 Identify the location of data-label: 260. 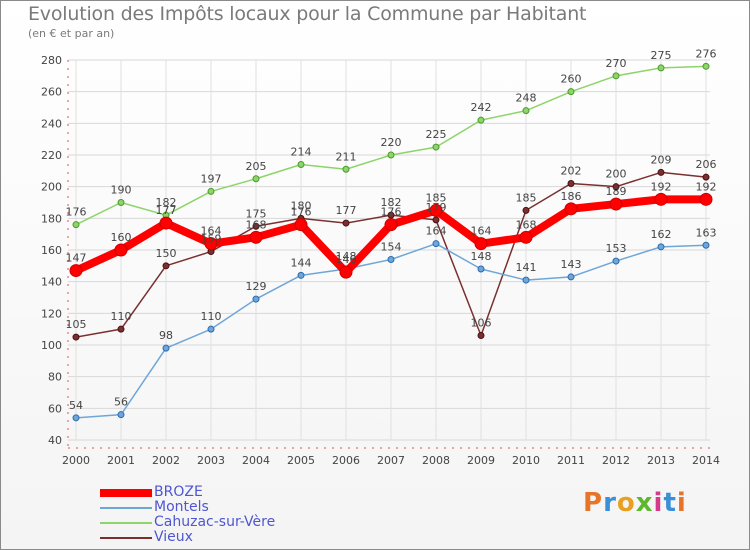
(571, 79).